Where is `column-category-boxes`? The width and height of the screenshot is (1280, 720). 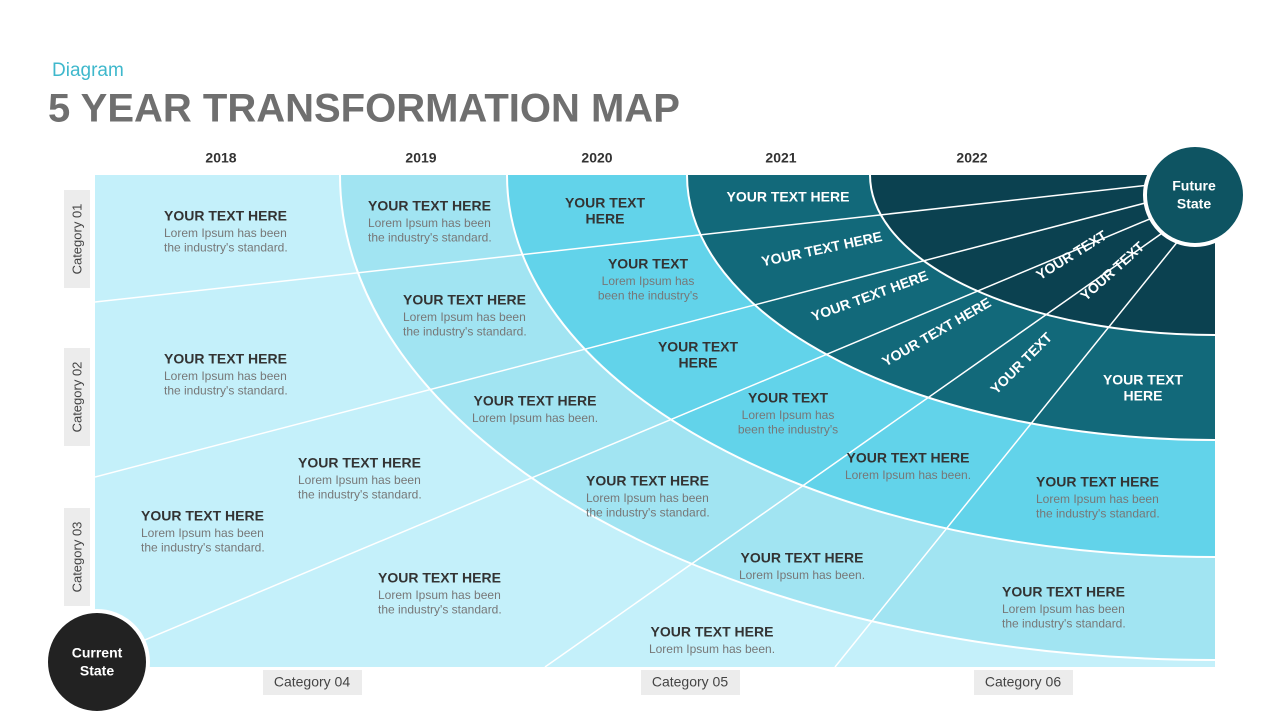
column-category-boxes is located at coordinates (668, 682).